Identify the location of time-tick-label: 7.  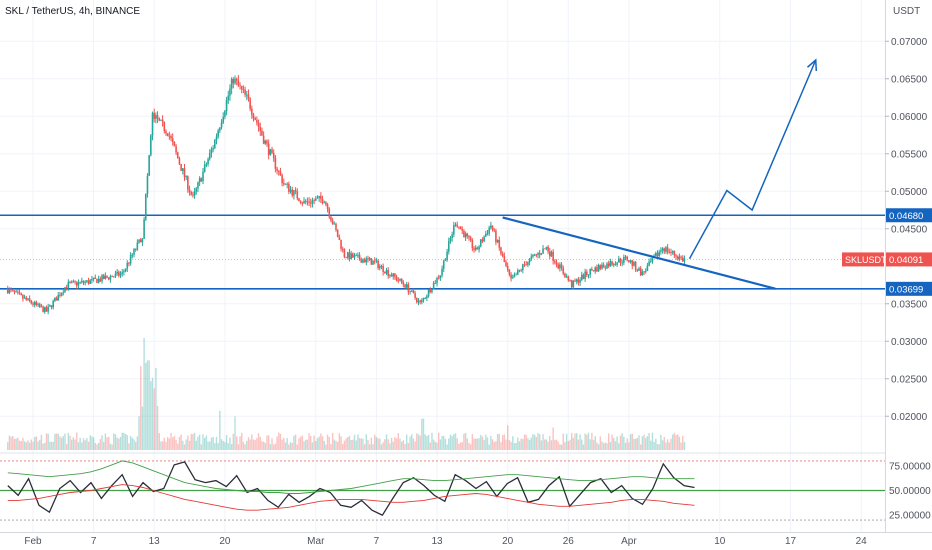
(94, 541).